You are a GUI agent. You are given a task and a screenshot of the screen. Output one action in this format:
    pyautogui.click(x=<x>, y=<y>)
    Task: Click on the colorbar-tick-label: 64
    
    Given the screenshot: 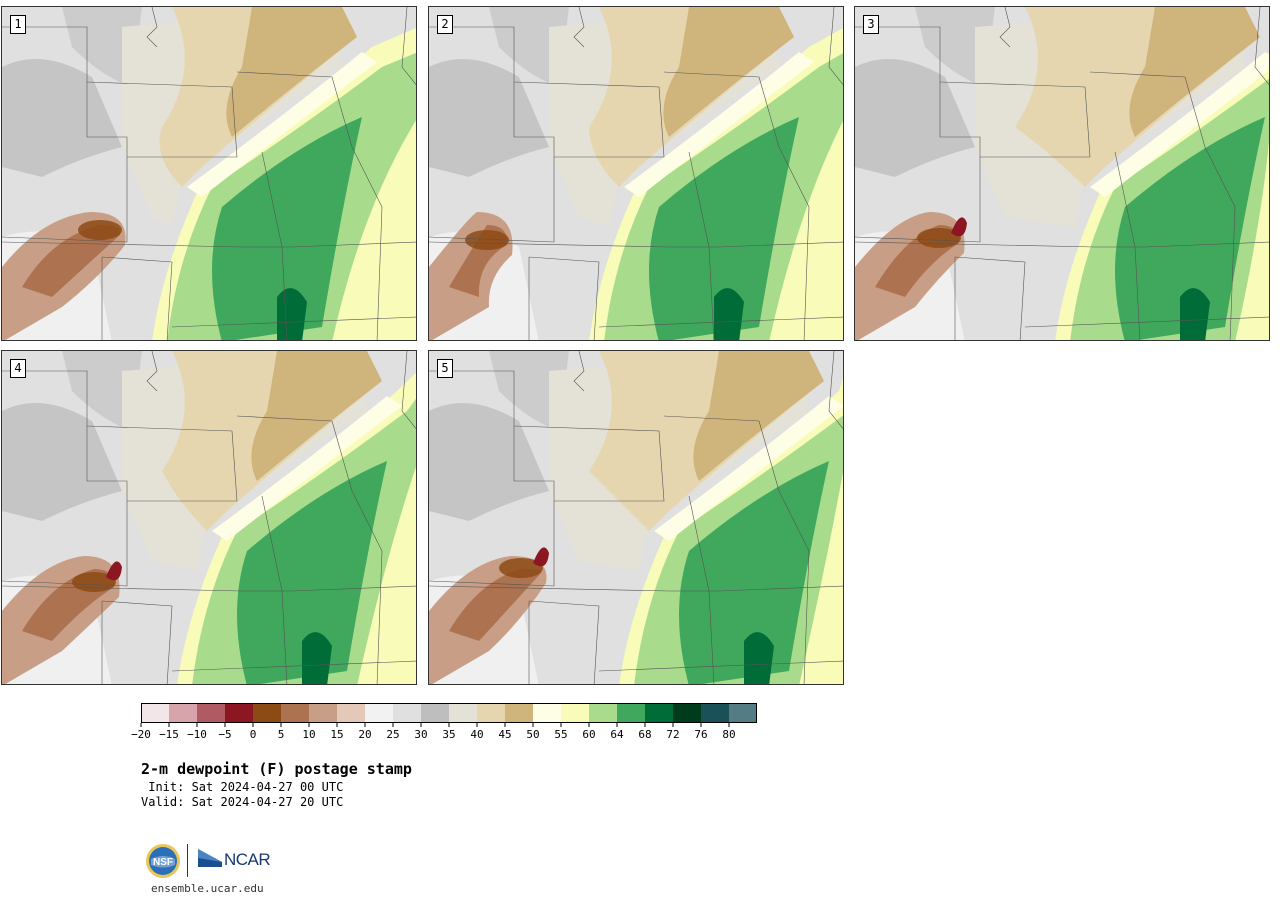 What is the action you would take?
    pyautogui.click(x=617, y=734)
    